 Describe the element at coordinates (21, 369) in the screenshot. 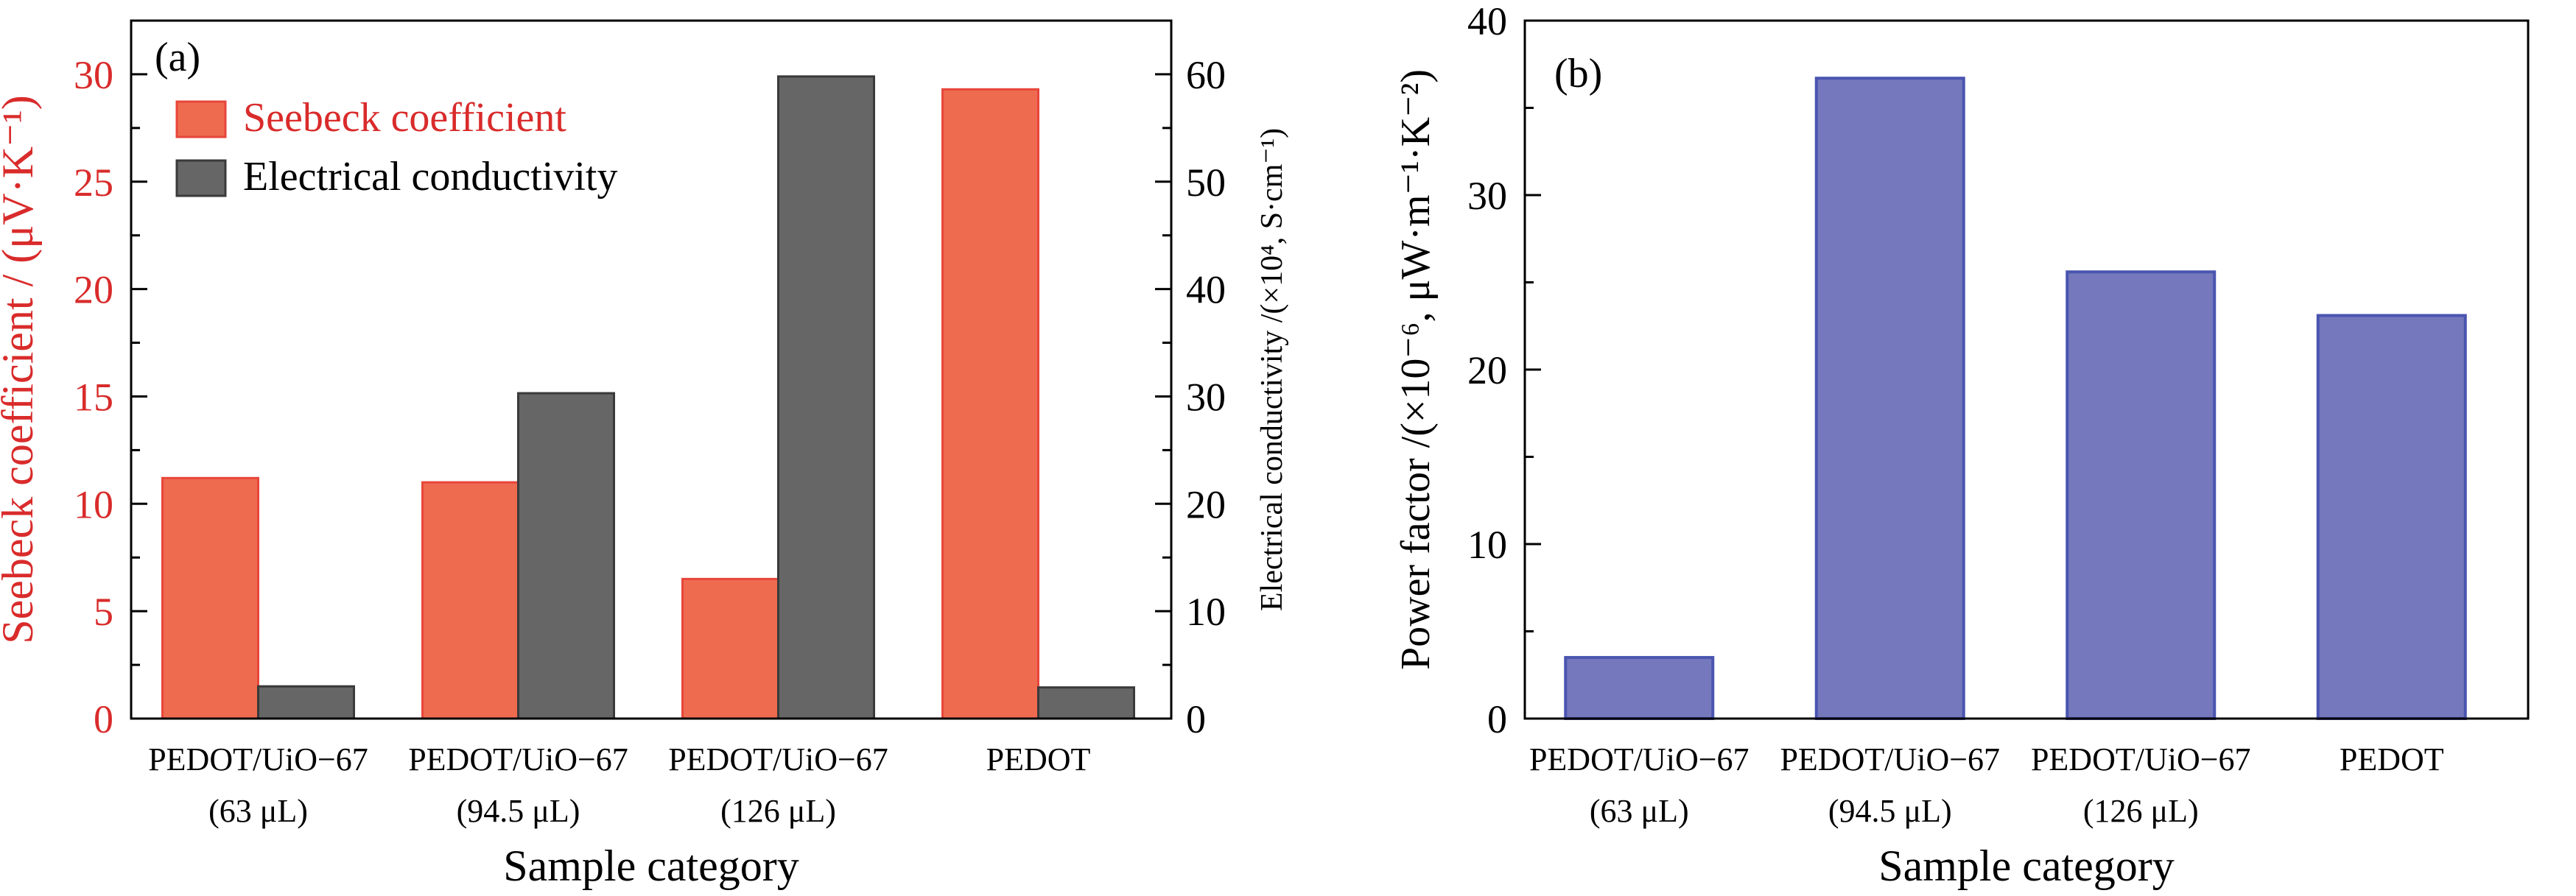

I see `y-left-axis-title: Seebeck coefficient / (μV·K⁻¹)` at that location.